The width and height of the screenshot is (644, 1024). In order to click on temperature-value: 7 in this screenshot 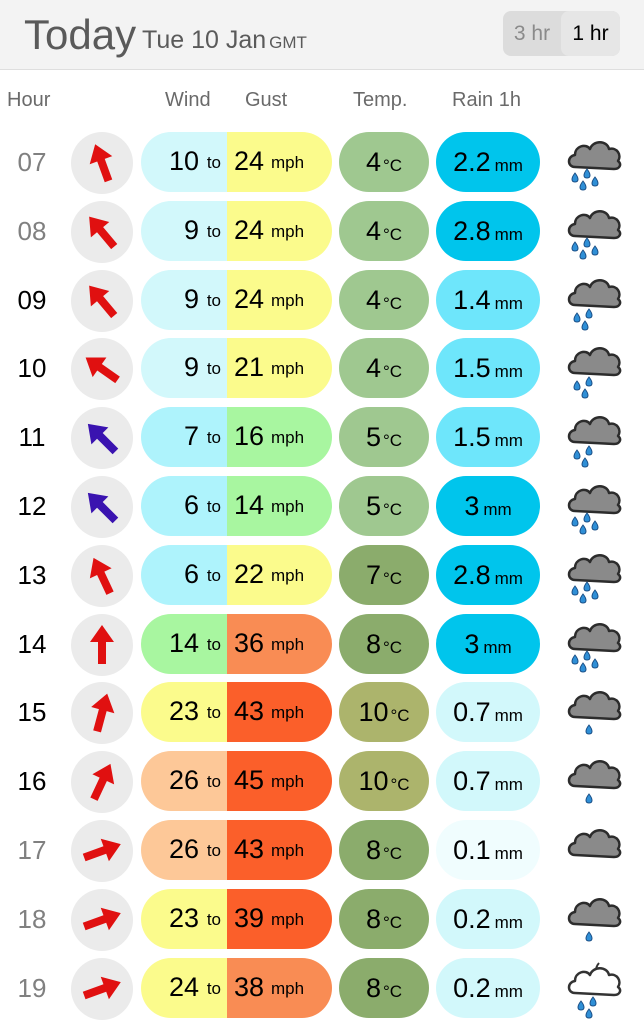, I will do `click(373, 575)`.